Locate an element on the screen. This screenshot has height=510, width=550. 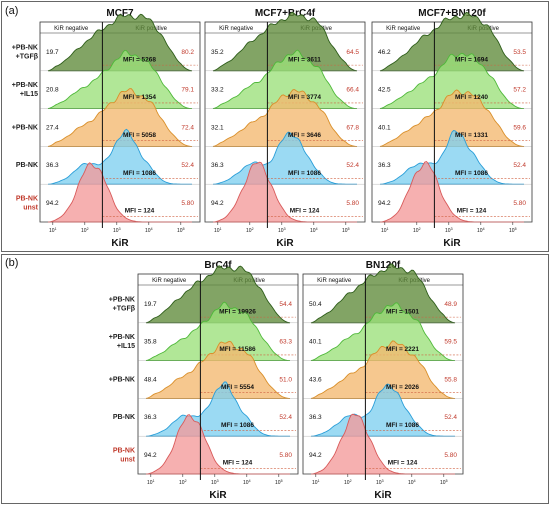
chart-4-negative-pct-3: 36.3 is located at coordinates (315, 417).